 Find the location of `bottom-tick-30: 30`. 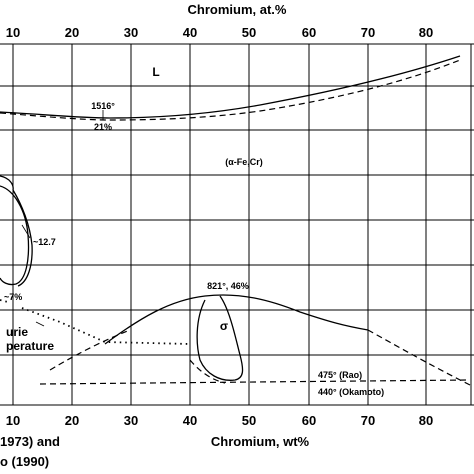

bottom-tick-30: 30 is located at coordinates (131, 420).